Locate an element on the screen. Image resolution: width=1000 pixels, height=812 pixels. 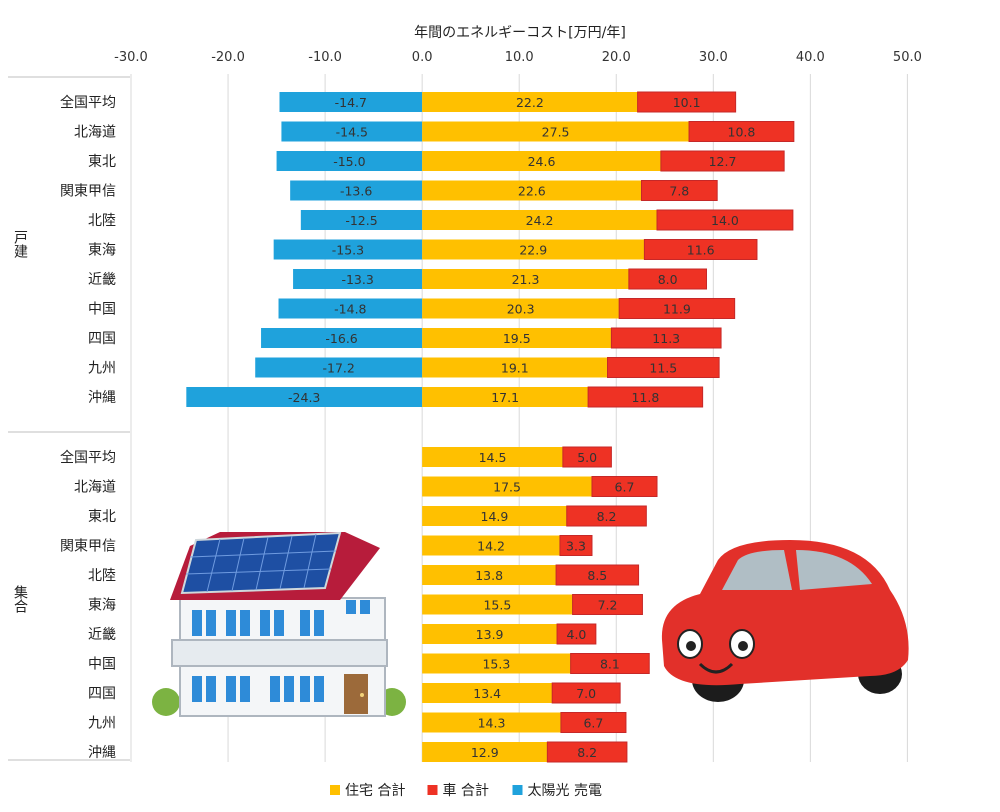
data-label: -14.7 is located at coordinates (351, 102).